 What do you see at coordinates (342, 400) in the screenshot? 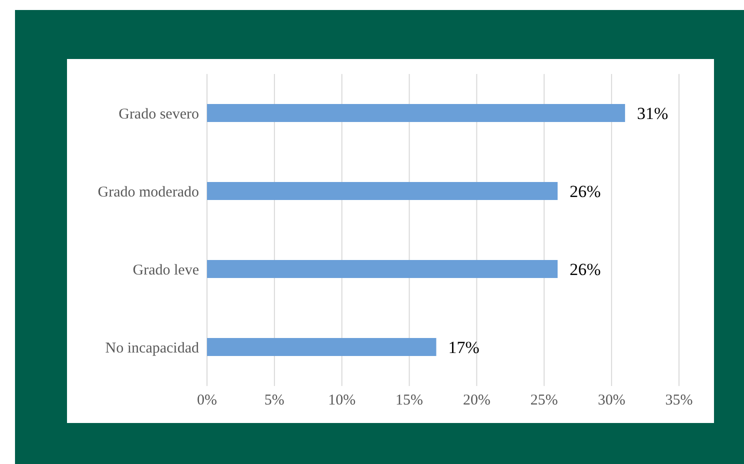
I see `x-tick-label: 10%` at bounding box center [342, 400].